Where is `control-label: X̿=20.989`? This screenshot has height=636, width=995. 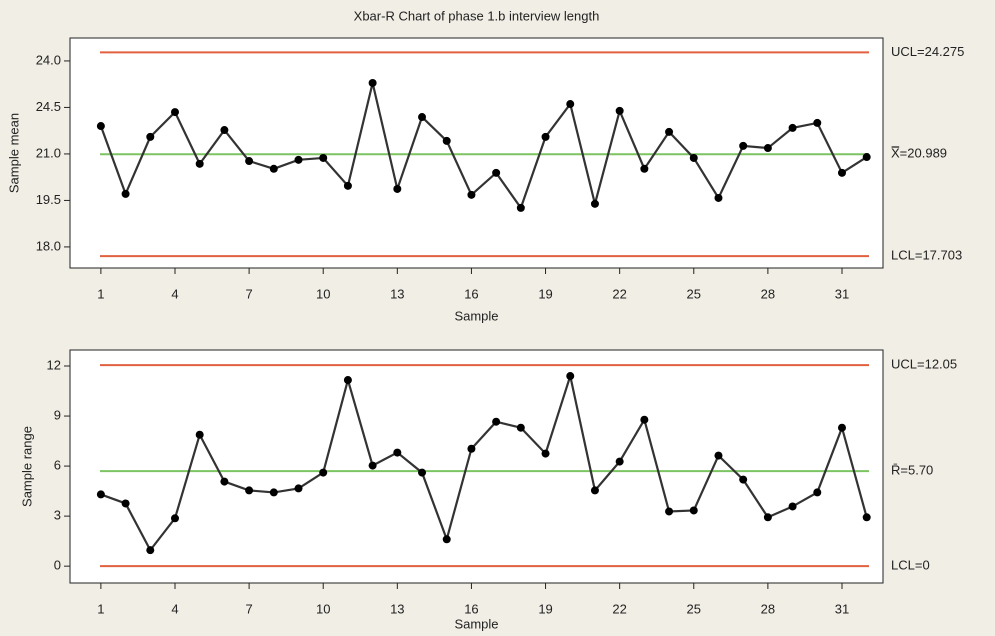
control-label: X̿=20.989 is located at coordinates (919, 153).